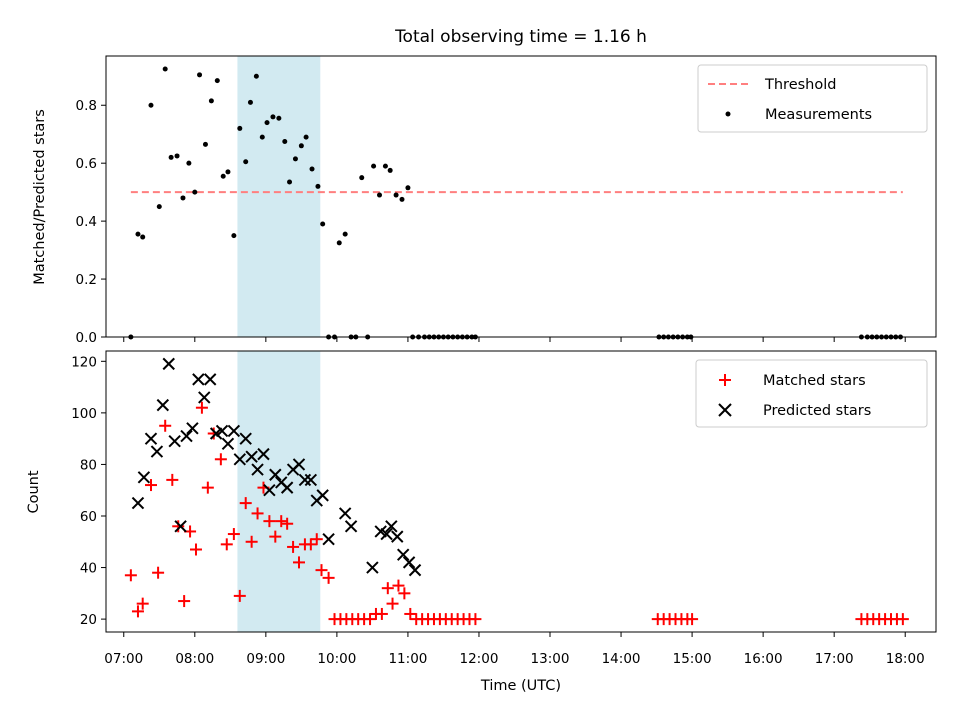 This screenshot has height=720, width=960. I want to click on top-y-tick-label: 0.8, so click(86, 106).